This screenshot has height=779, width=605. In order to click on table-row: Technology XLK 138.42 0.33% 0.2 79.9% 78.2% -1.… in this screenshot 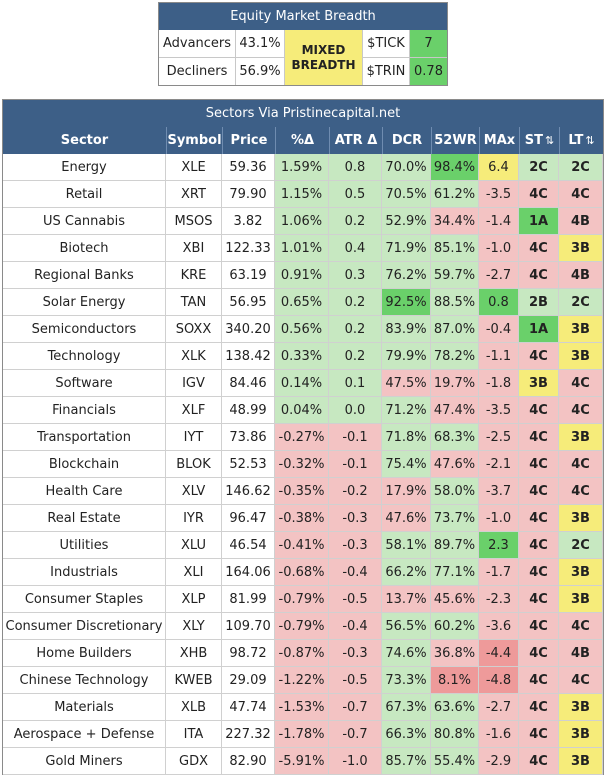, I will do `click(303, 356)`.